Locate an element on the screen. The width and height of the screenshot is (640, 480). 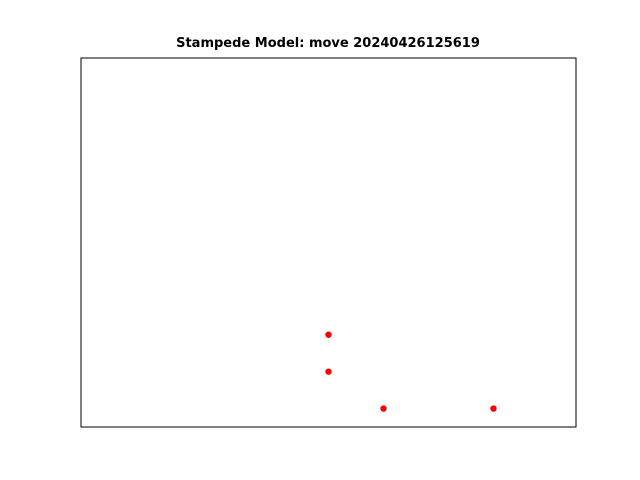
points-layer is located at coordinates (411, 371).